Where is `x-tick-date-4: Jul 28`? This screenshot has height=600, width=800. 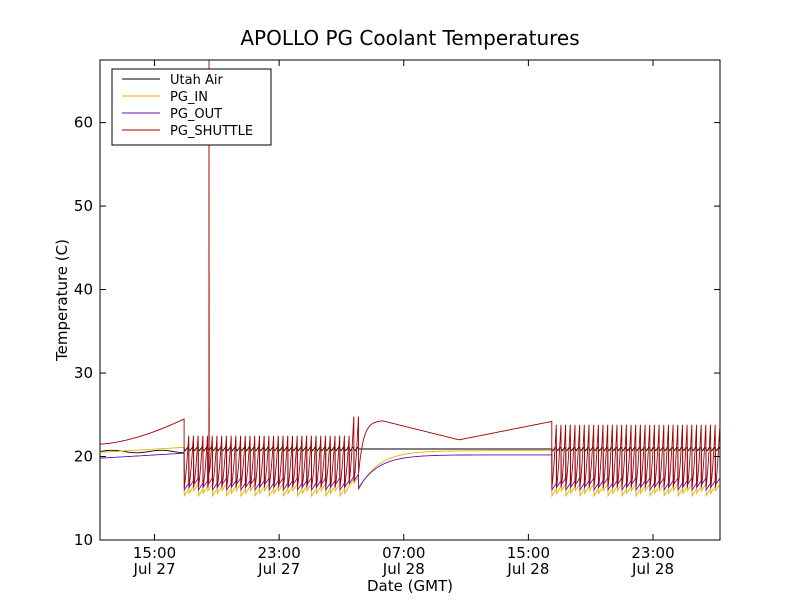
x-tick-date-4: Jul 28 is located at coordinates (652, 569).